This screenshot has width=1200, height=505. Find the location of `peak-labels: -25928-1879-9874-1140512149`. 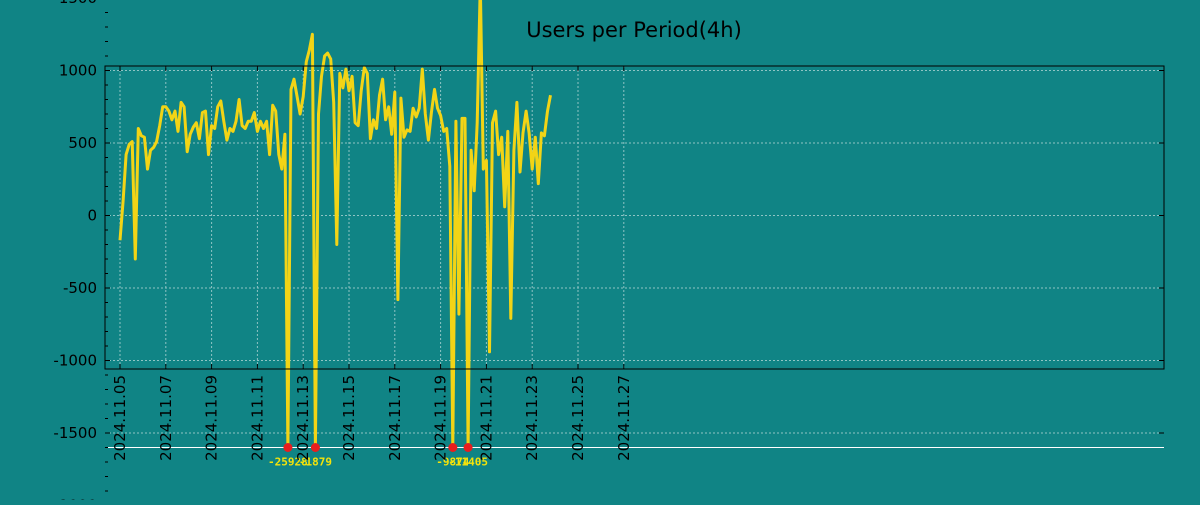

peak-labels: -25928-1879-9874-1140512149 is located at coordinates (378, 462).